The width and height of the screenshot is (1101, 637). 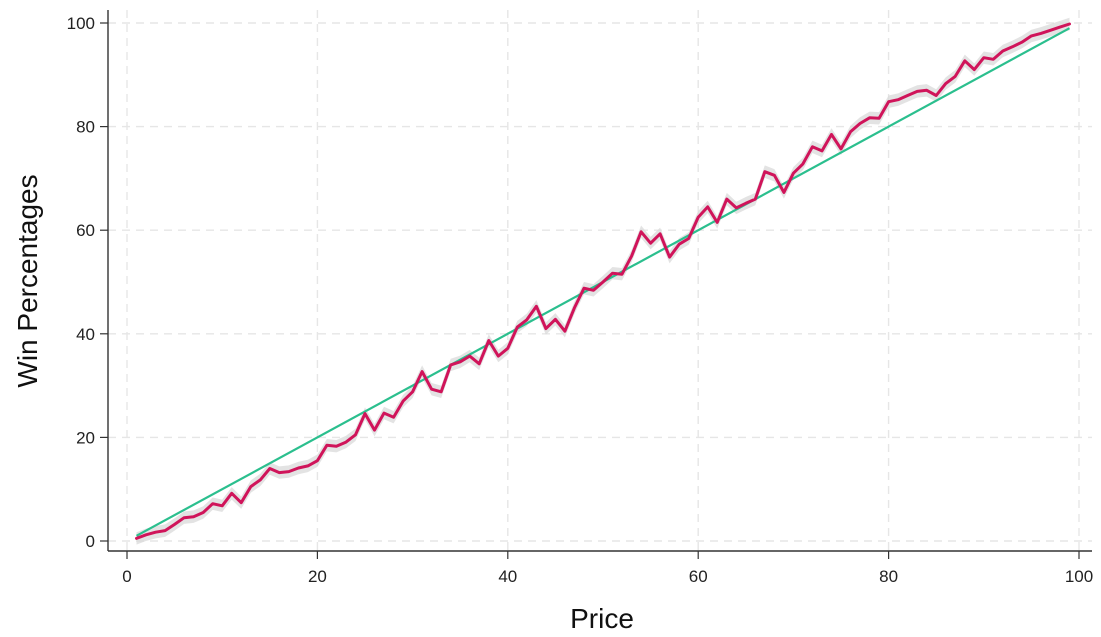 What do you see at coordinates (602, 618) in the screenshot?
I see `x-axis-title: Price` at bounding box center [602, 618].